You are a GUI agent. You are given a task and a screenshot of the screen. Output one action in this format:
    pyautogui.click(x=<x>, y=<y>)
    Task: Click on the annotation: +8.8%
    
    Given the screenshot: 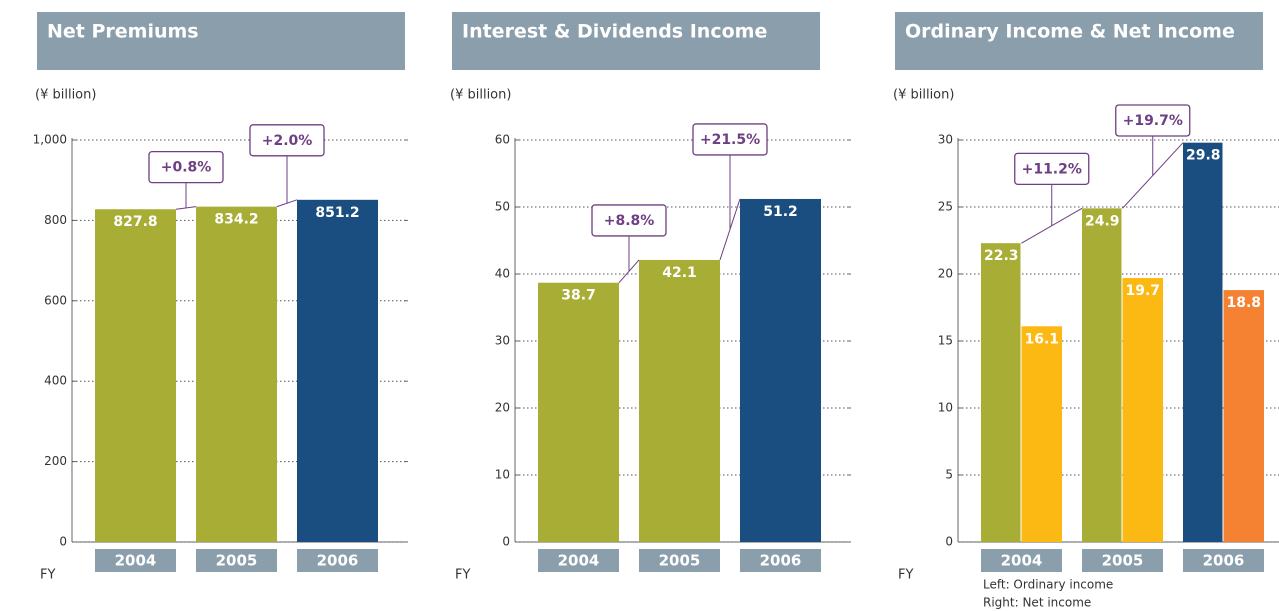 What is the action you would take?
    pyautogui.click(x=629, y=221)
    